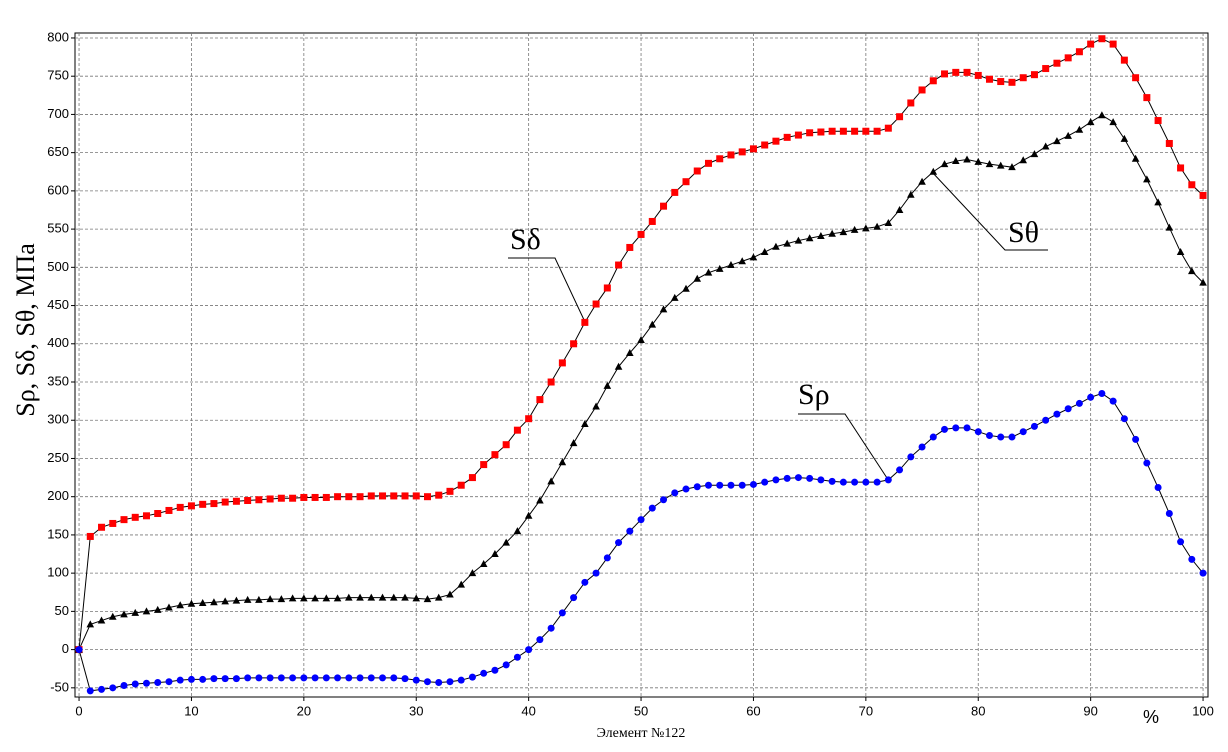 The height and width of the screenshot is (752, 1228). I want to click on x-tick-label: 40, so click(528, 710).